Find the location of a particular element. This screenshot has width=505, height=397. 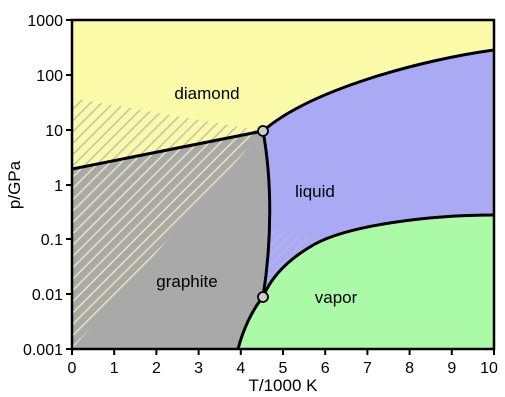

x-tick-label: 4 is located at coordinates (240, 368).